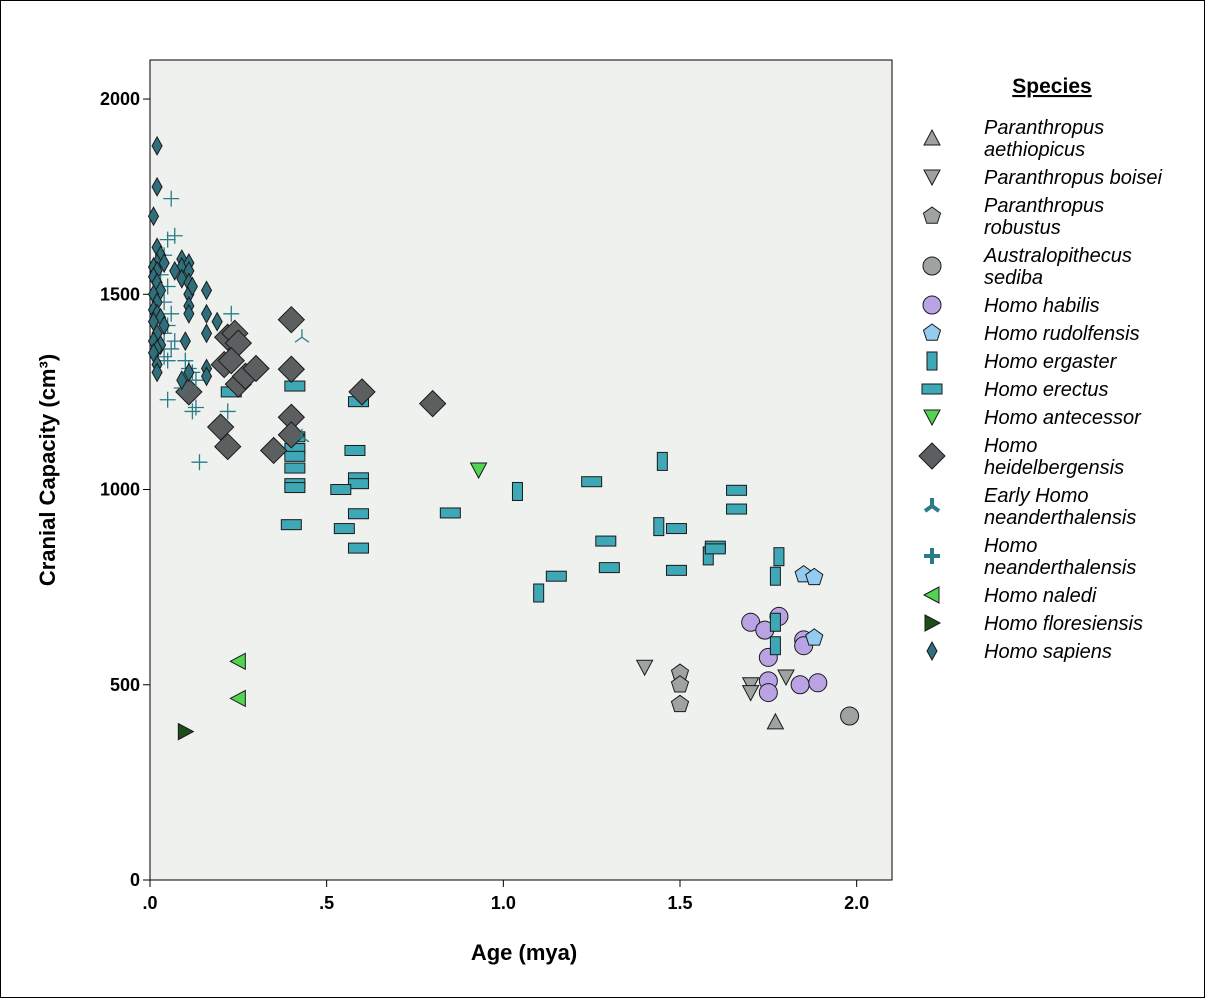 Image resolution: width=1205 pixels, height=998 pixels. Describe the element at coordinates (1044, 206) in the screenshot. I see `legend-label: Paranthropus` at that location.